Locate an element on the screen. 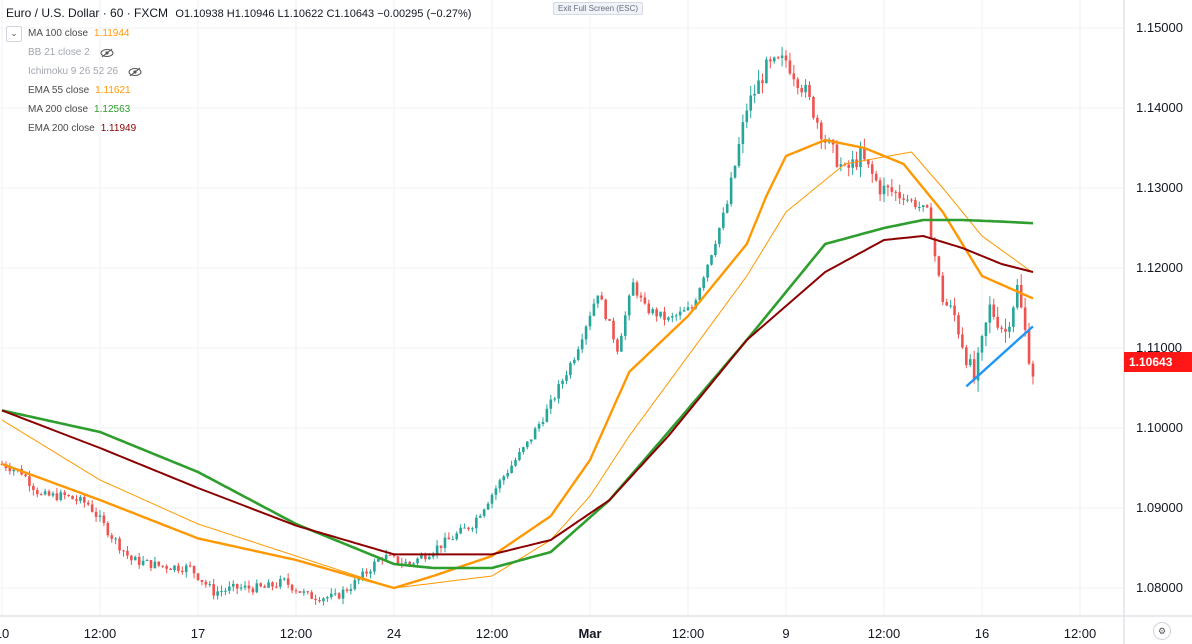 This screenshot has width=1192, height=644. indicator-label: BB 21 close 2 is located at coordinates (59, 52).